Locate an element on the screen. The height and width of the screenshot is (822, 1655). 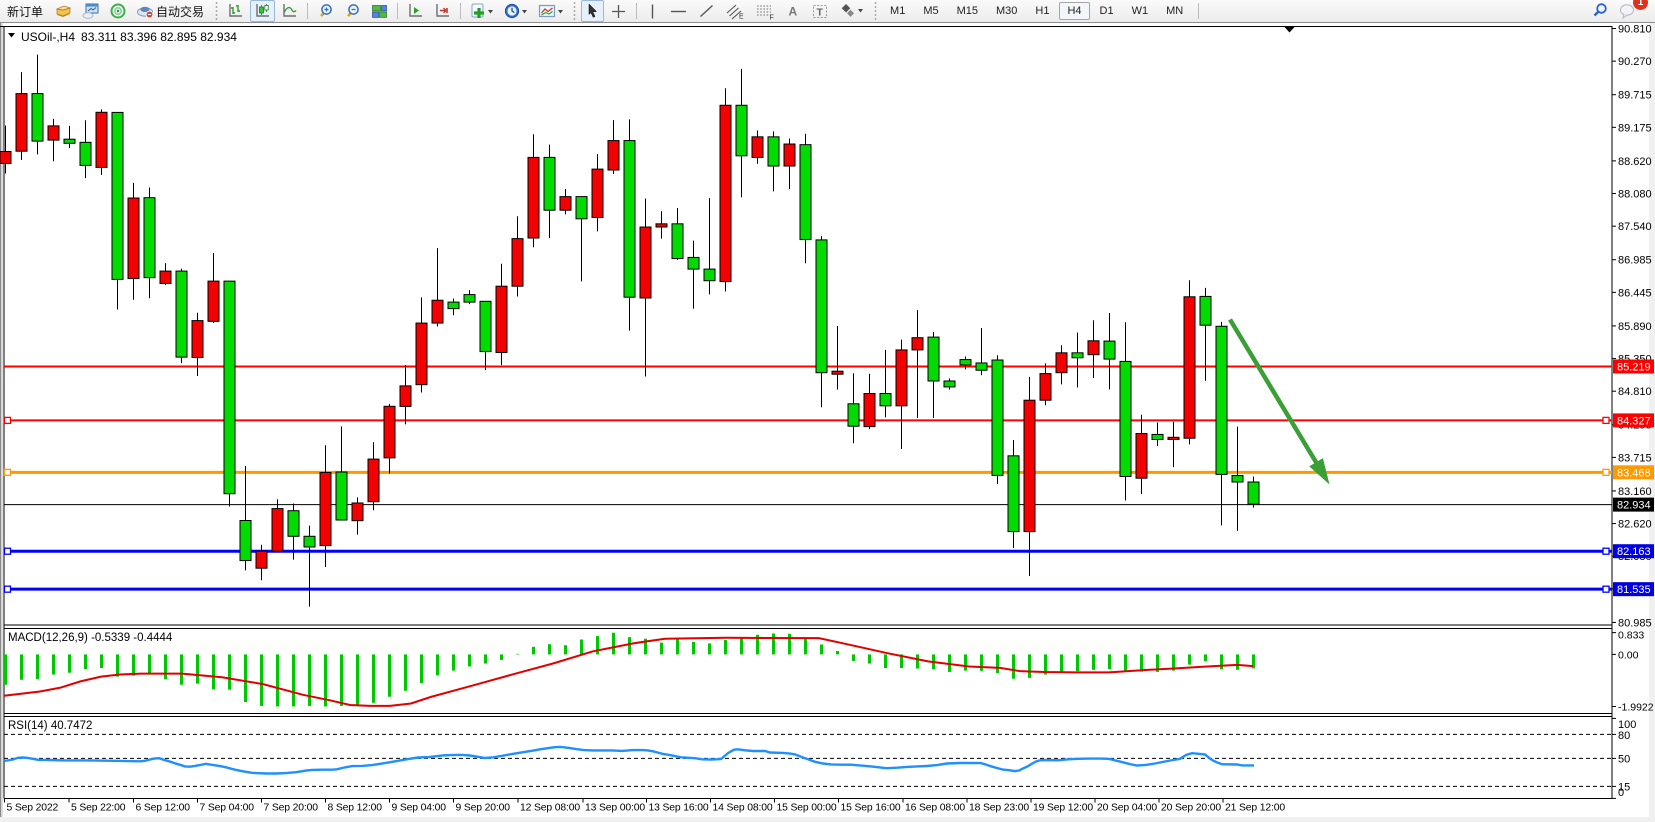
date-label: 5 Sep 22:00 is located at coordinates (98, 808).